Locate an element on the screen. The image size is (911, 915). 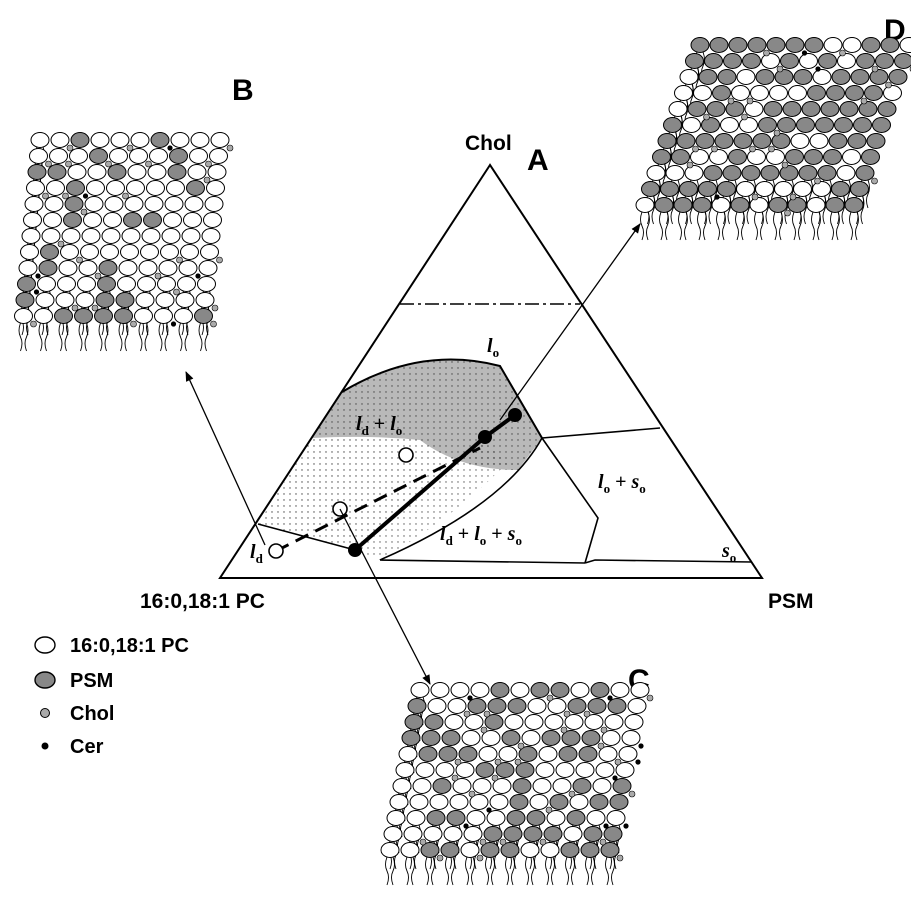
vertex-label-chol: Chol is located at coordinates (488, 143).